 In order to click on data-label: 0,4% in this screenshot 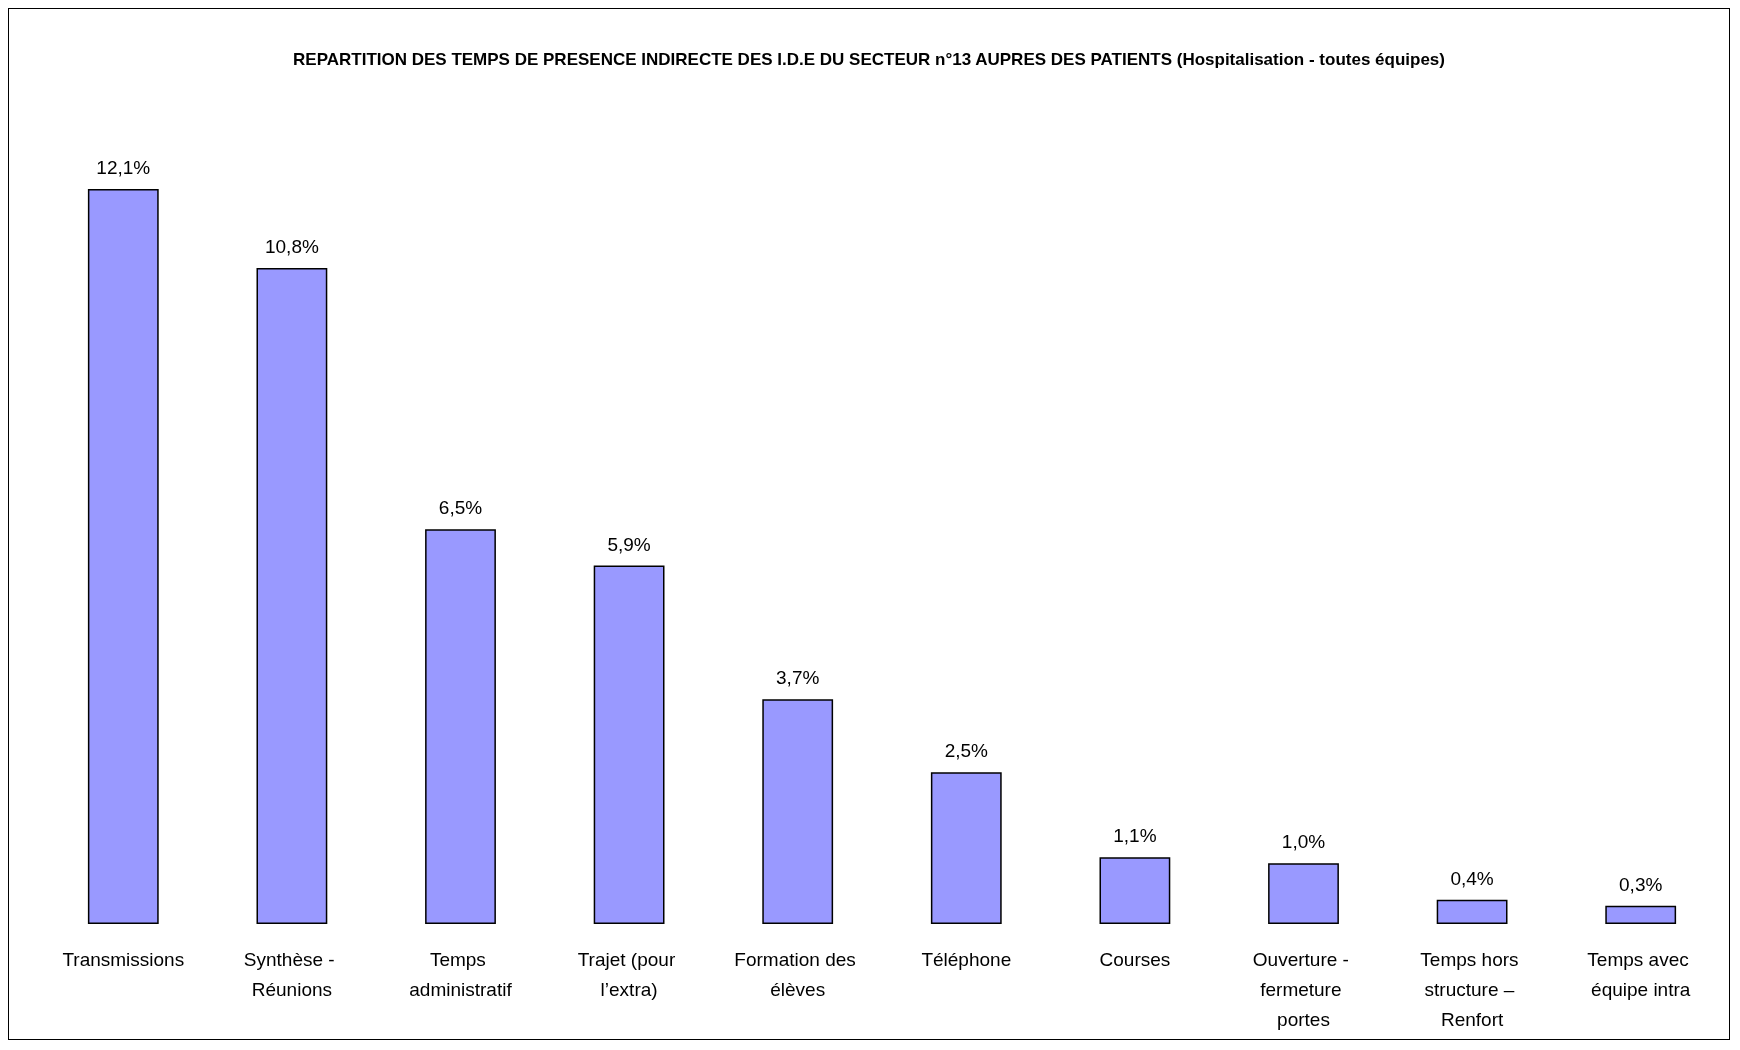, I will do `click(1472, 878)`.